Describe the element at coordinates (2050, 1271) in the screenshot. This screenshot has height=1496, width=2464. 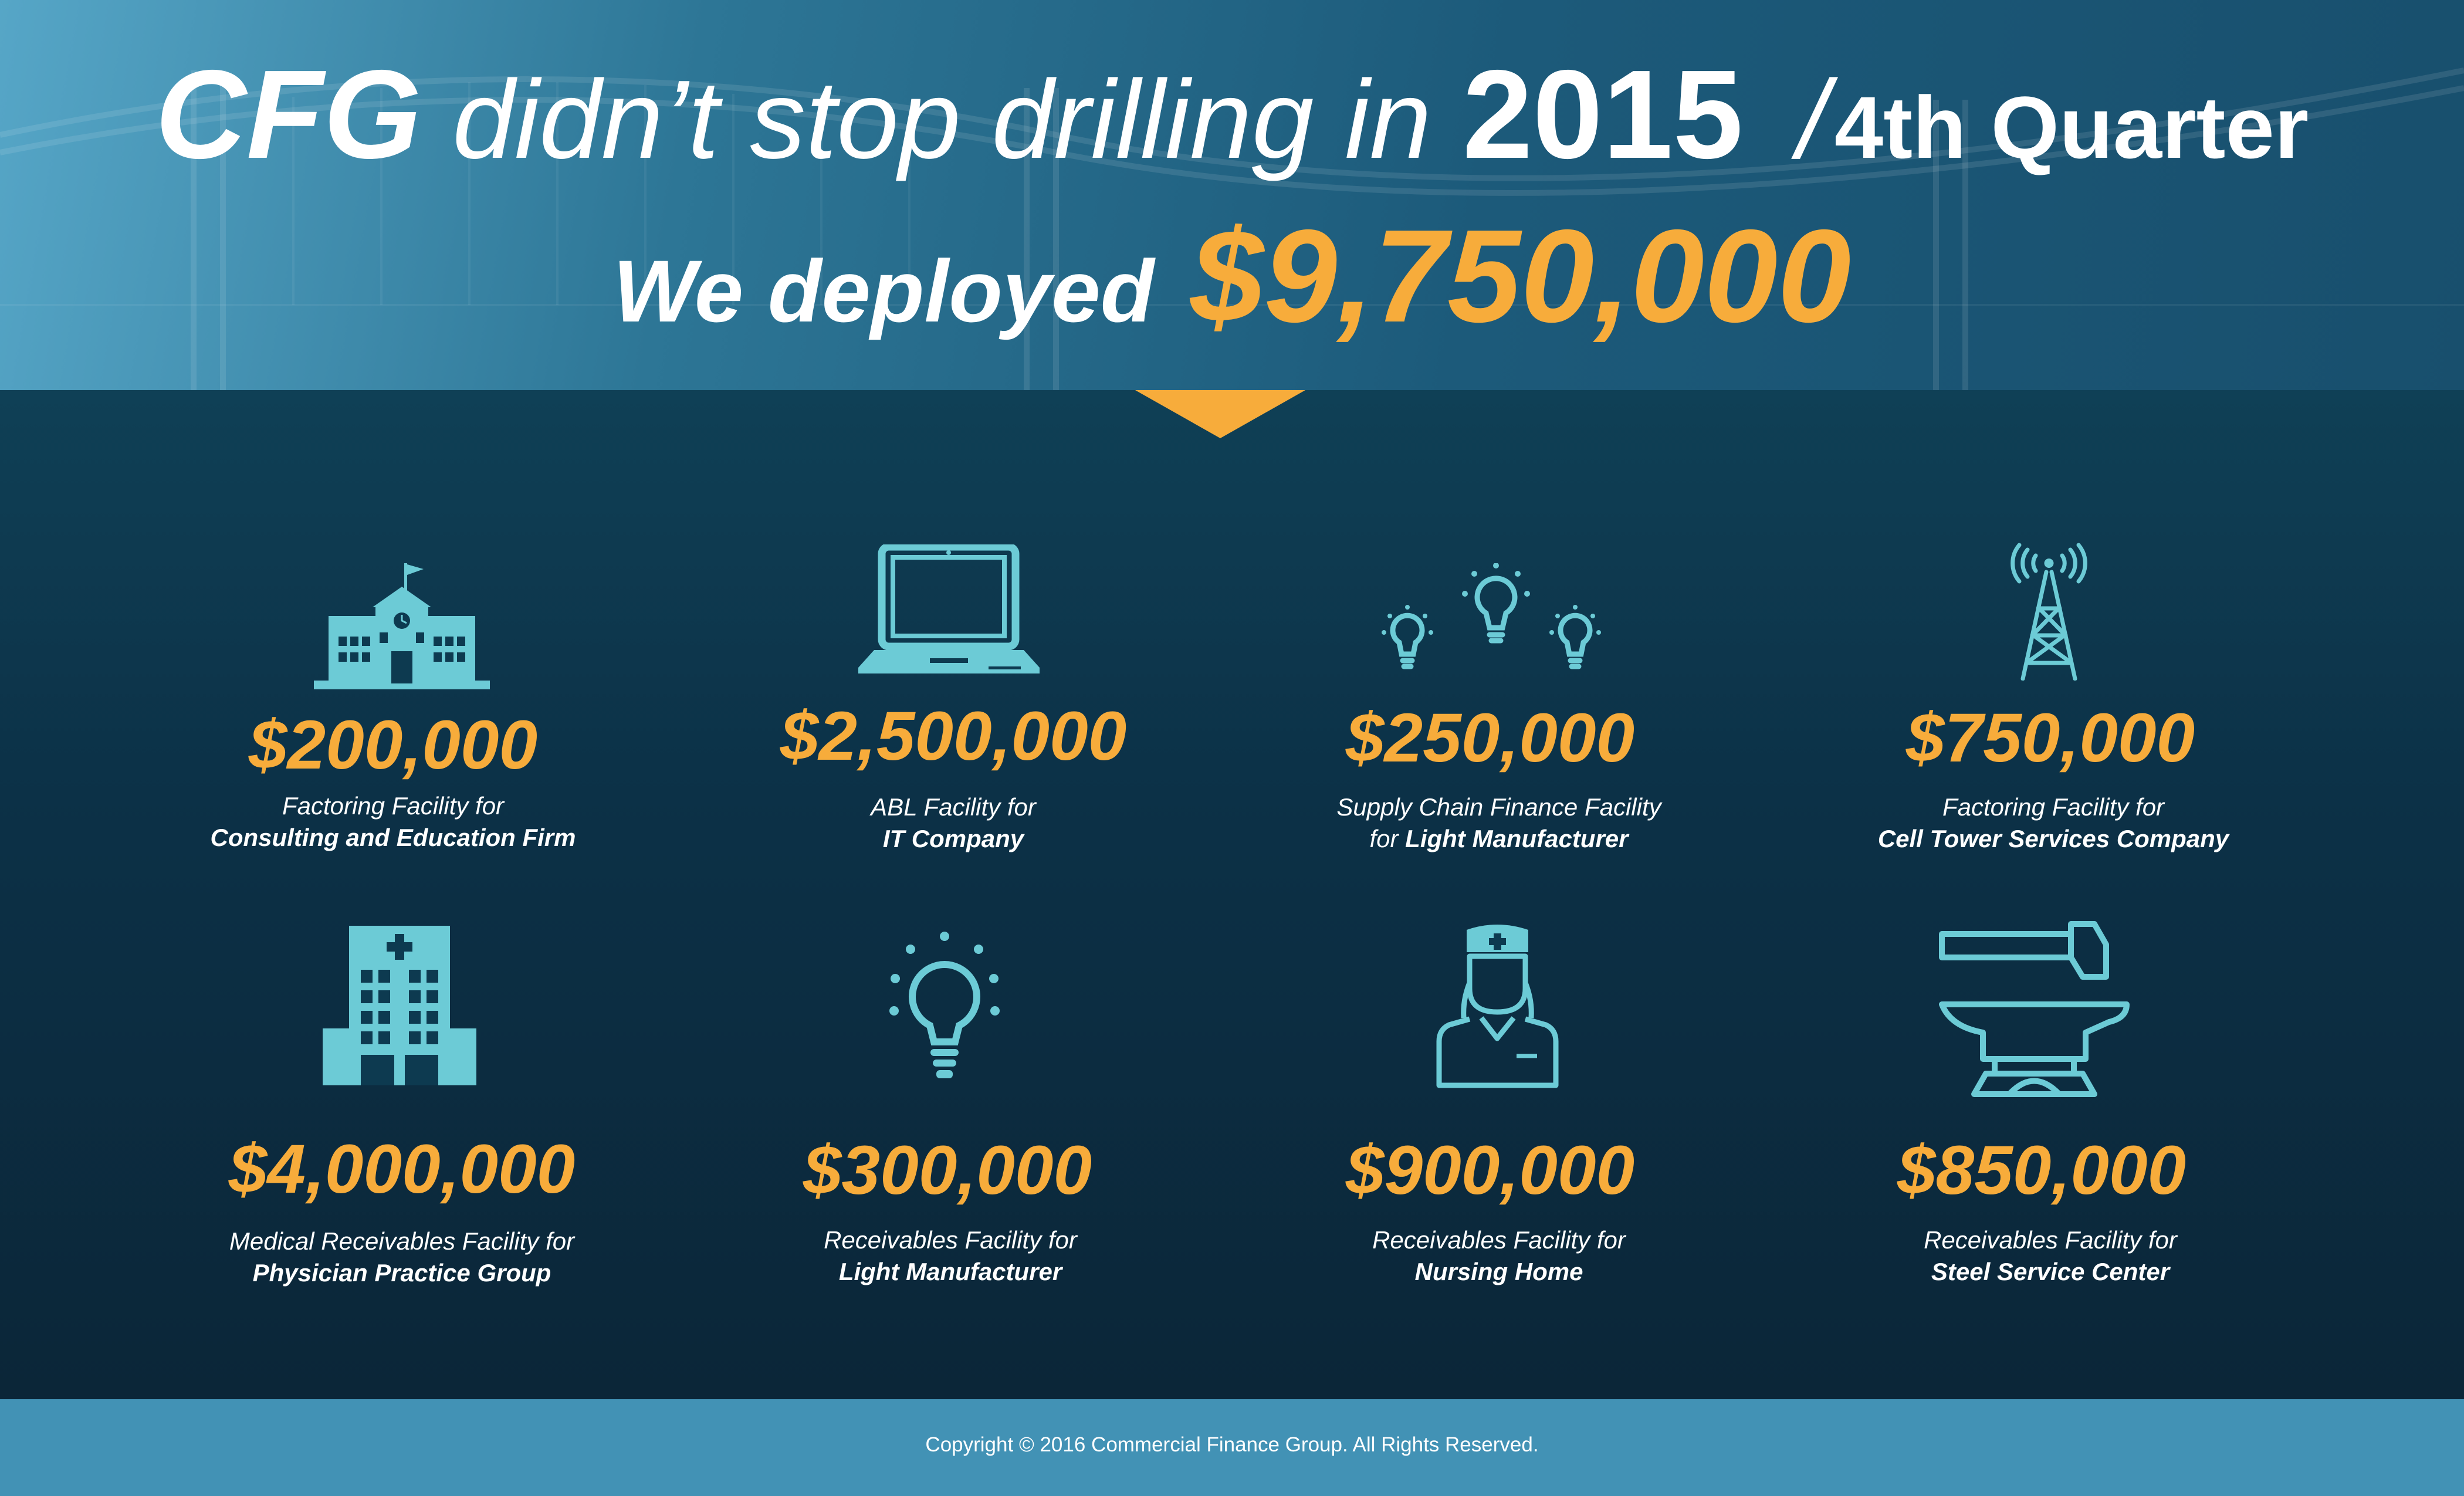
I see `deal-client: Steel Service Center` at that location.